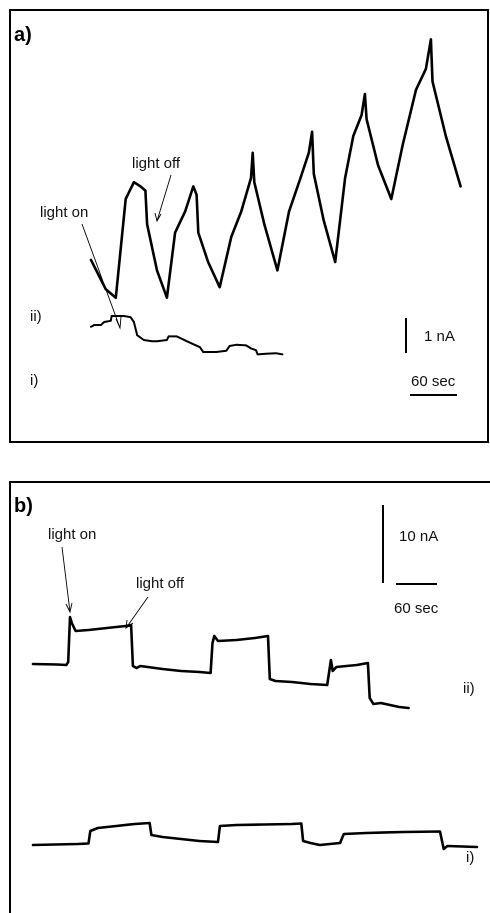 Image resolution: width=490 pixels, height=913 pixels. I want to click on panel-a-scale-label-horizontal: 60 sec, so click(433, 381).